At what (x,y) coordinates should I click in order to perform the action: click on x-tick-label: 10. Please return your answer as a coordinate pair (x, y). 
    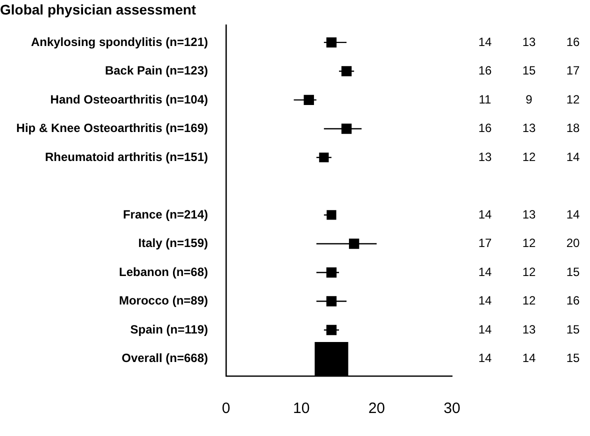
    Looking at the image, I should click on (301, 409).